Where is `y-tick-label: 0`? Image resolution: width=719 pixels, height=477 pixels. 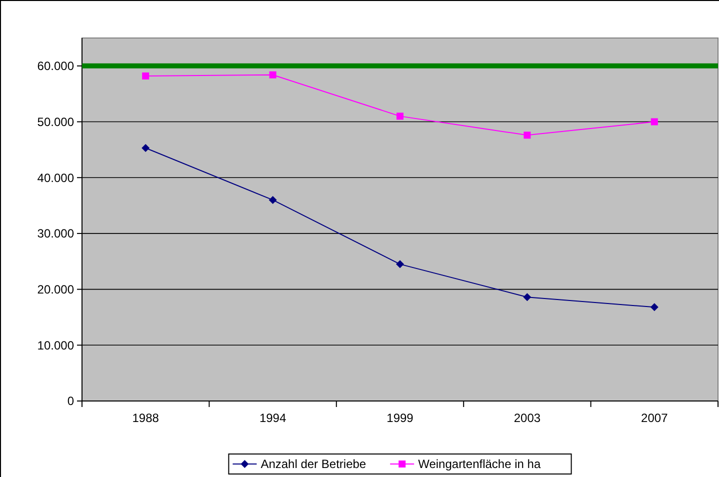 y-tick-label: 0 is located at coordinates (70, 401).